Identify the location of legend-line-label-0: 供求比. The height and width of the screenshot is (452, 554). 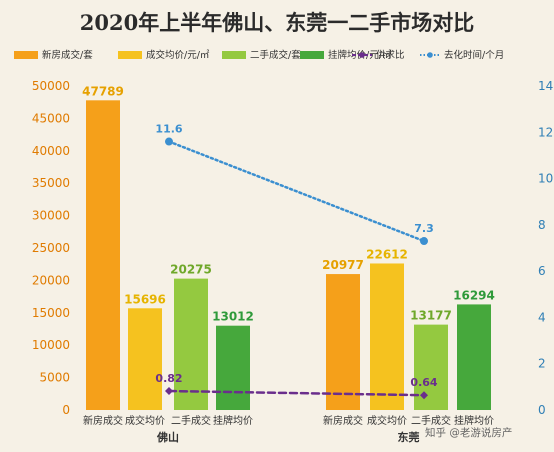
(390, 55).